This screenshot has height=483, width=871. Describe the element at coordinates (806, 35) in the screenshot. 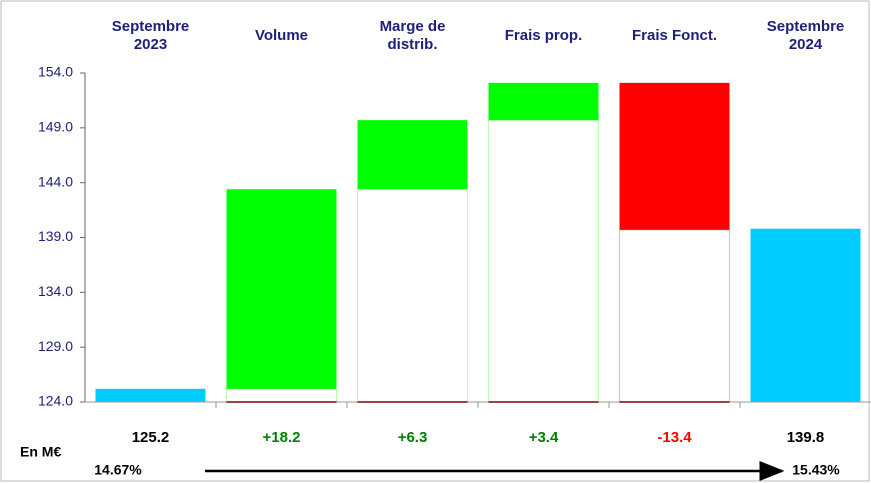

I see `category-label: Septembre 2024` at that location.